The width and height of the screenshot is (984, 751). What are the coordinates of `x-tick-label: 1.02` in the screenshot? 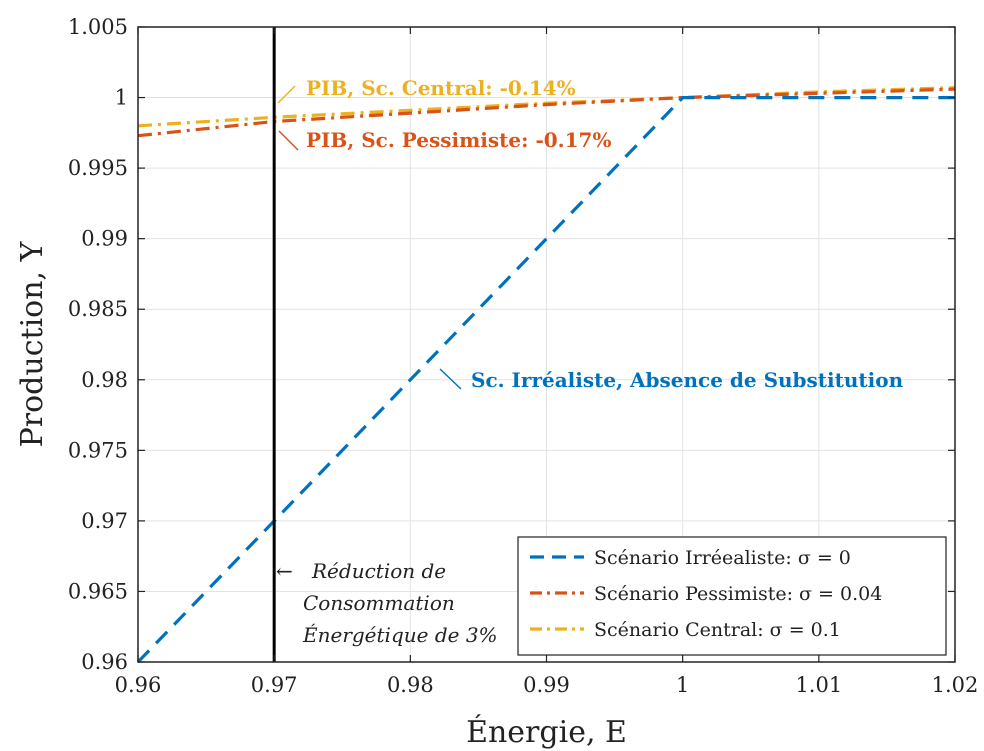 It's located at (955, 685).